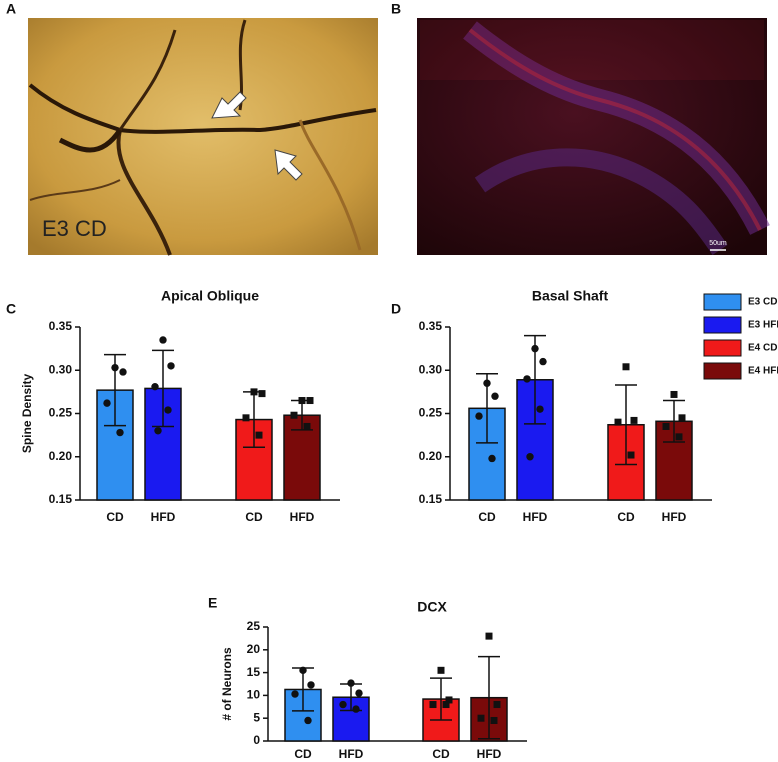  Describe the element at coordinates (61, 456) in the screenshot. I see `y-tick-label: 0.20` at that location.